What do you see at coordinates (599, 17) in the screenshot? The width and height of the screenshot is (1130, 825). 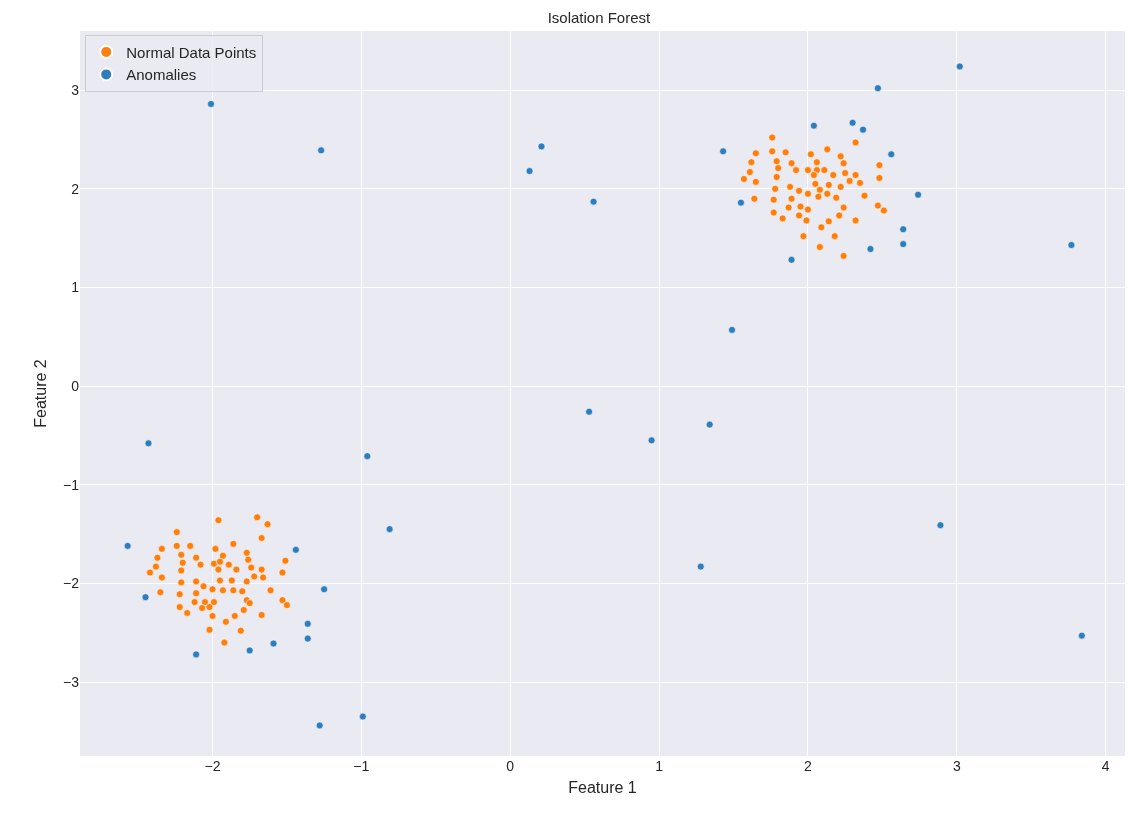 I see `chart-title: Isolation Forest` at bounding box center [599, 17].